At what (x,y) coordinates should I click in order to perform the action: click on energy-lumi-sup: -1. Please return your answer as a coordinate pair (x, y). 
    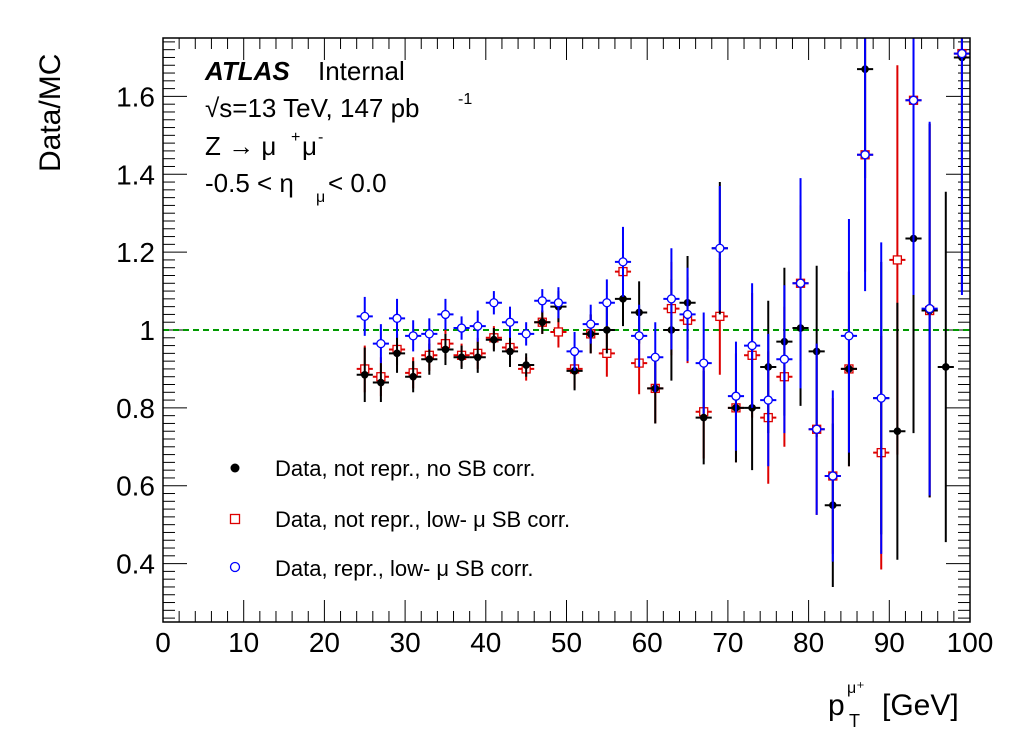
    Looking at the image, I should click on (465, 99).